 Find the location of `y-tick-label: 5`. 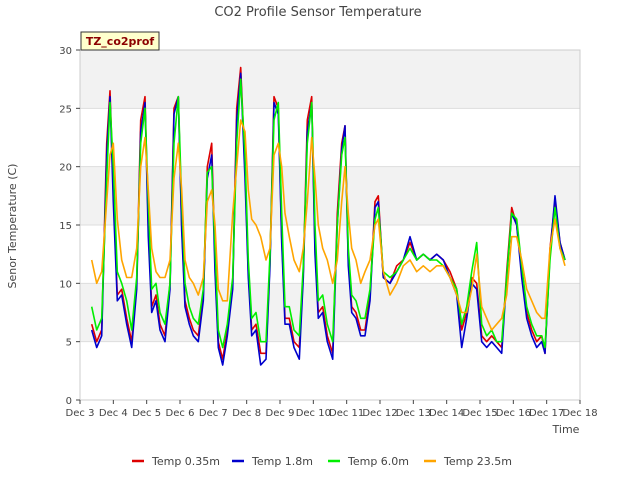

y-tick-label: 5 is located at coordinates (69, 343).